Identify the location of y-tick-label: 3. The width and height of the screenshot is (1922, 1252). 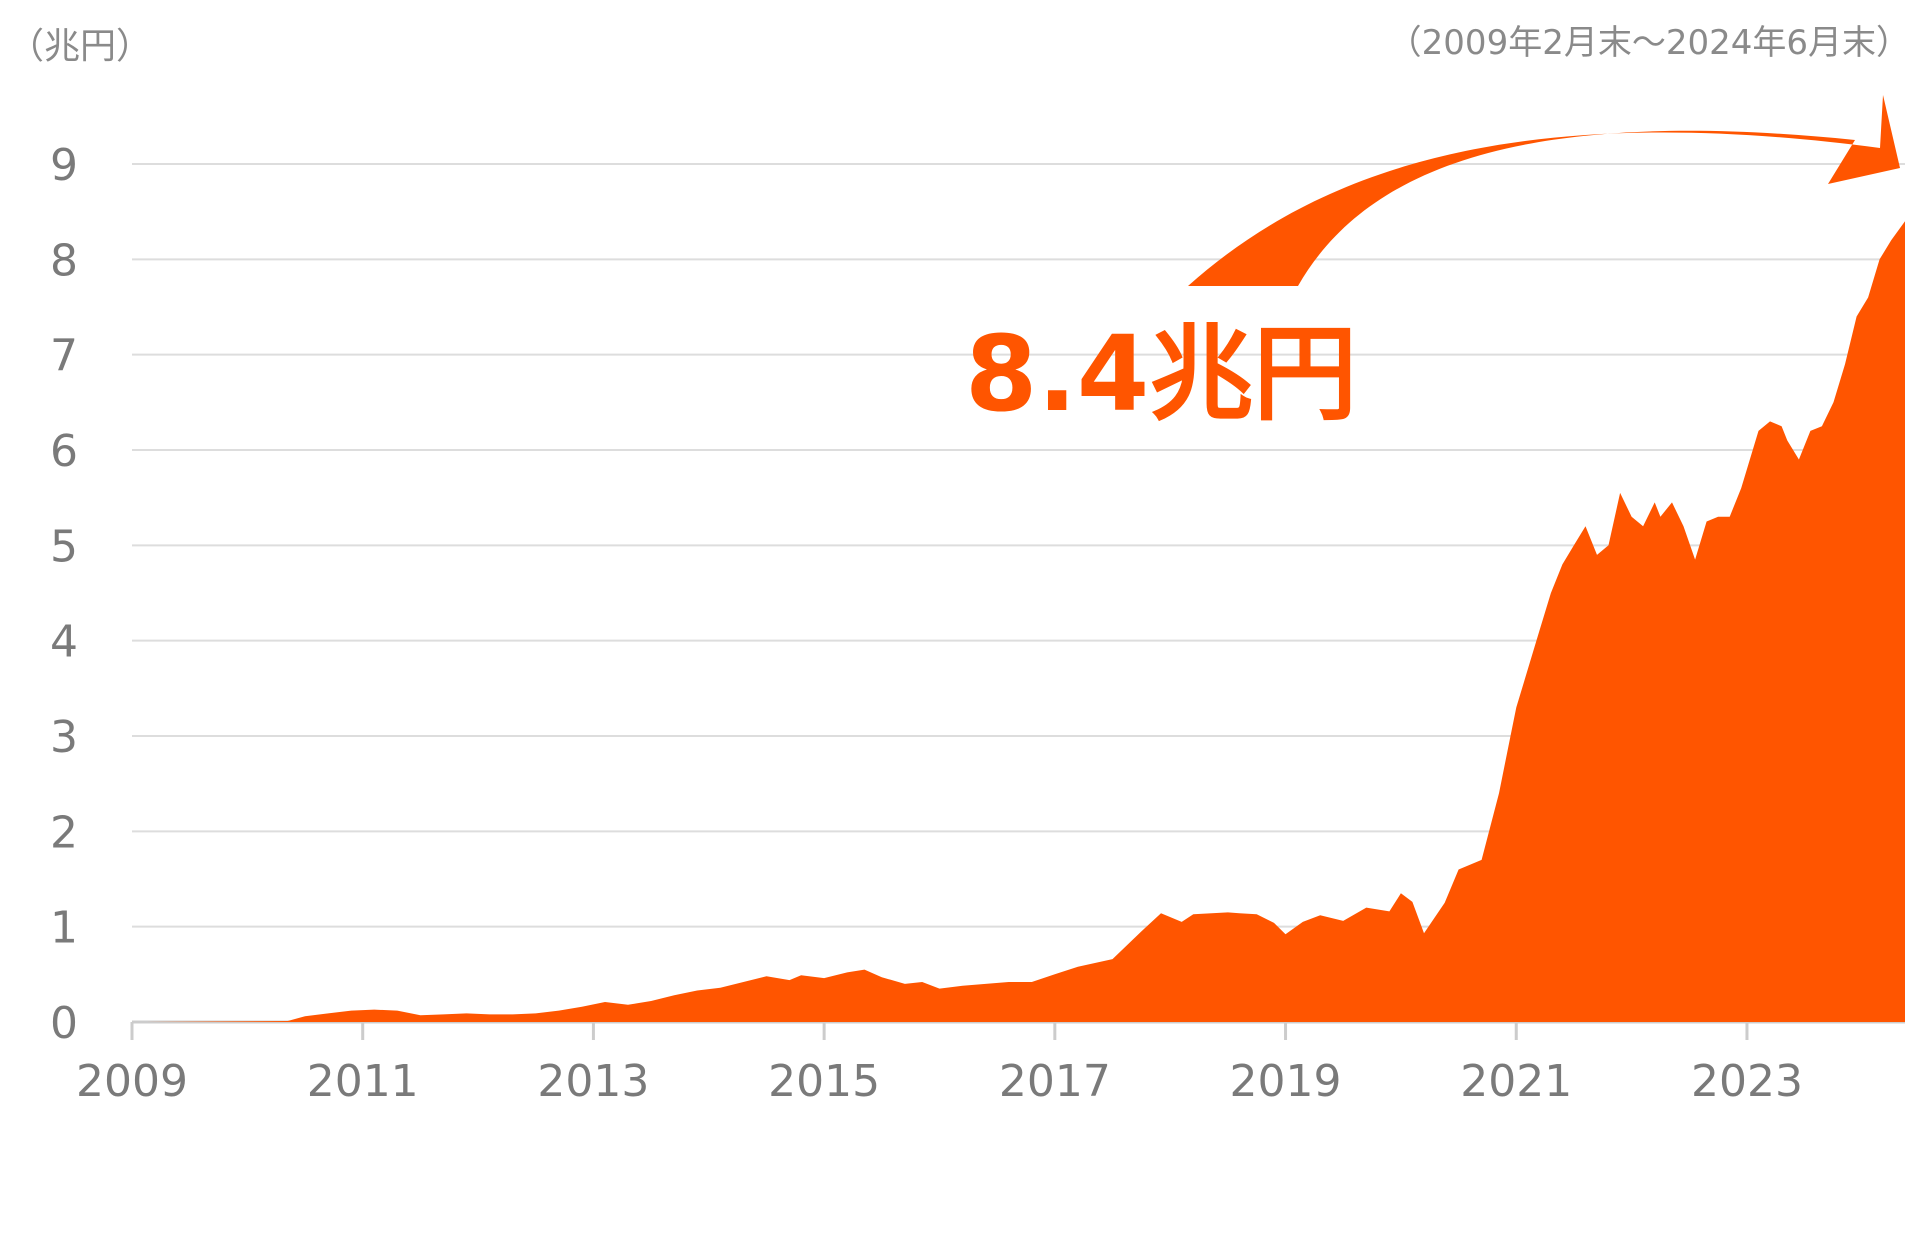
(64, 737).